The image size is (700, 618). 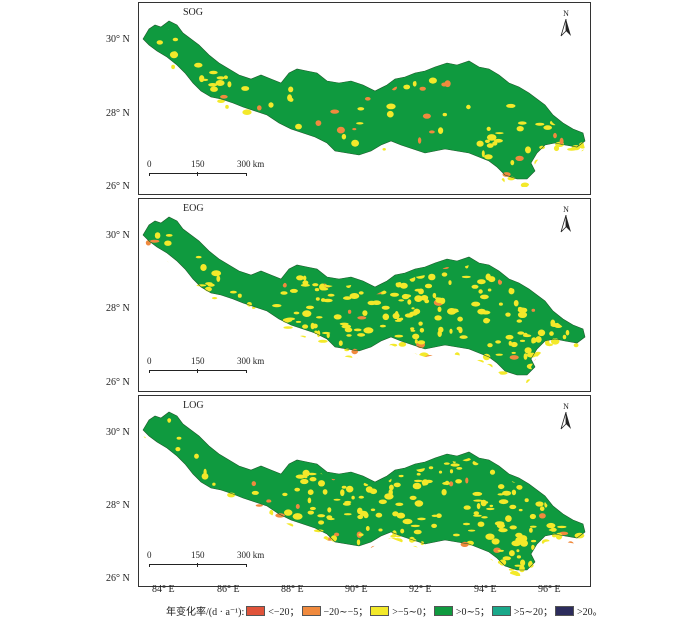 What do you see at coordinates (292, 589) in the screenshot?
I see `lon-label-88e: 88° E` at bounding box center [292, 589].